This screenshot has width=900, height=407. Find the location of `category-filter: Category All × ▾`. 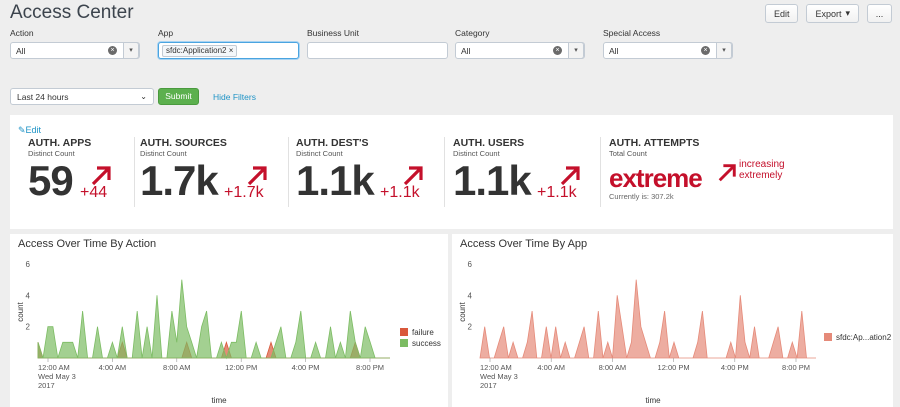

category-filter: Category All × ▾ is located at coordinates (520, 43).